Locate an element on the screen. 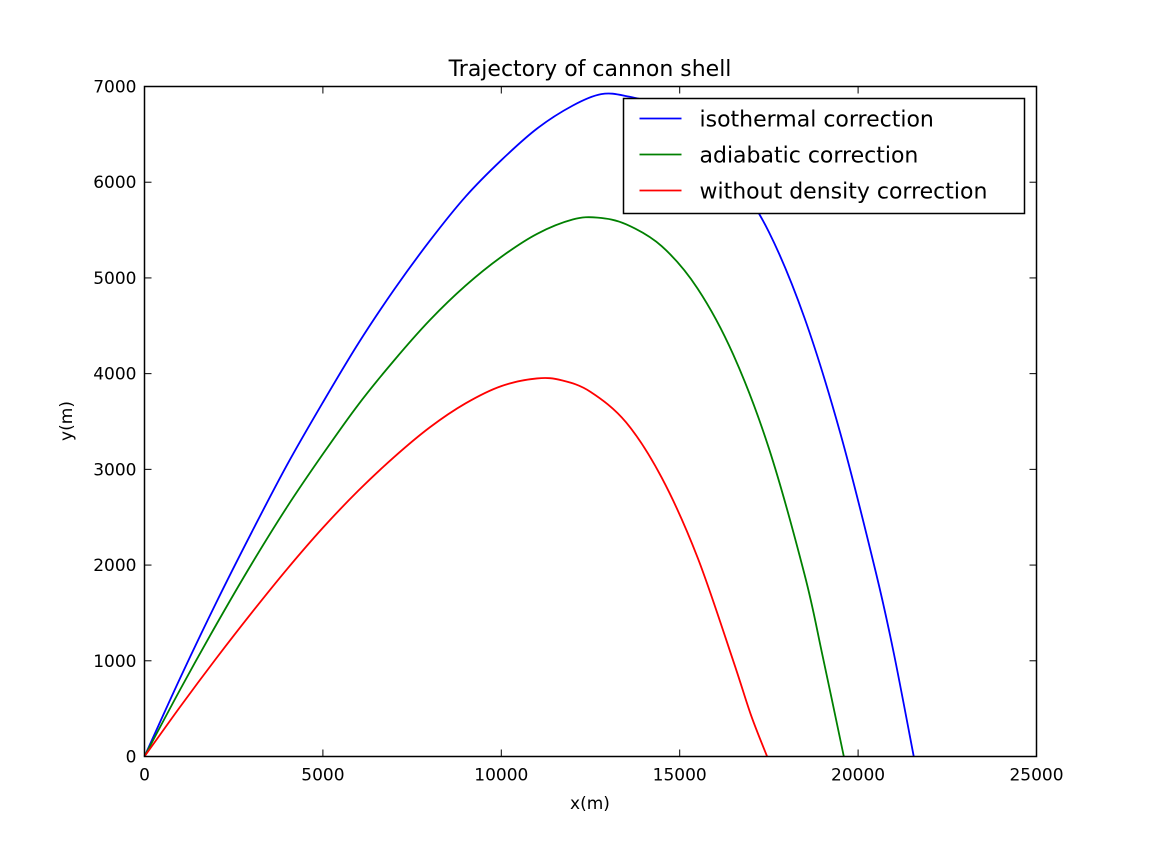 Image resolution: width=1152 pixels, height=864 pixels. x-axis-label: x(m) is located at coordinates (590, 804).